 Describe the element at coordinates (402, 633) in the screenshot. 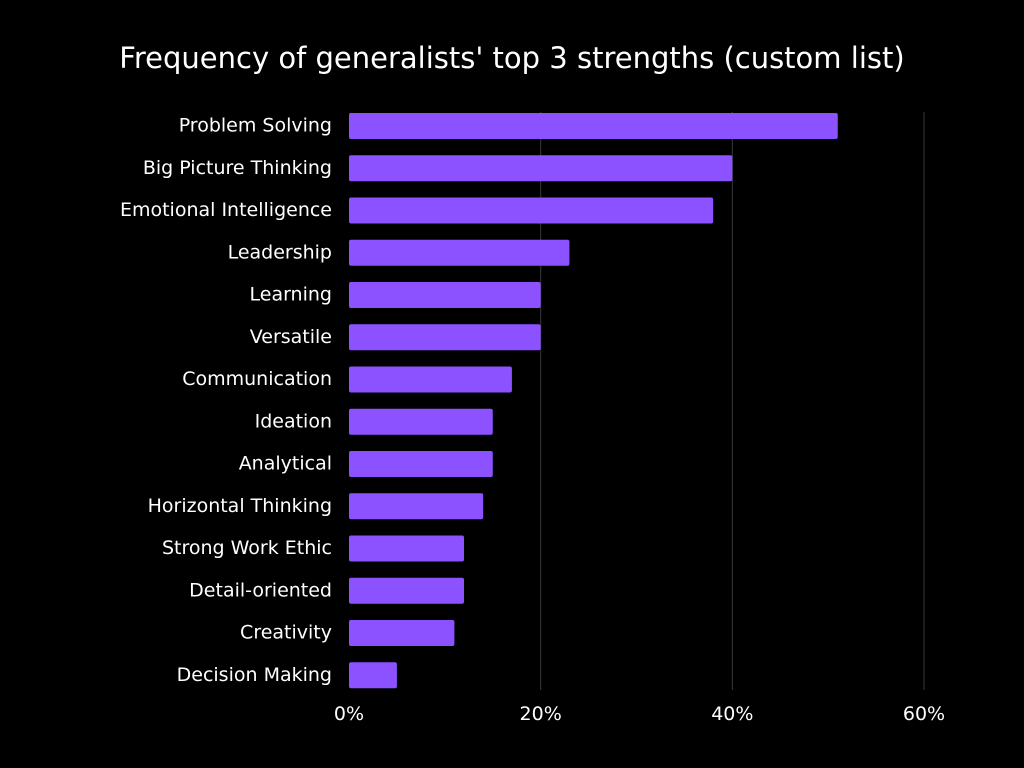

I see `bar-creativity` at that location.